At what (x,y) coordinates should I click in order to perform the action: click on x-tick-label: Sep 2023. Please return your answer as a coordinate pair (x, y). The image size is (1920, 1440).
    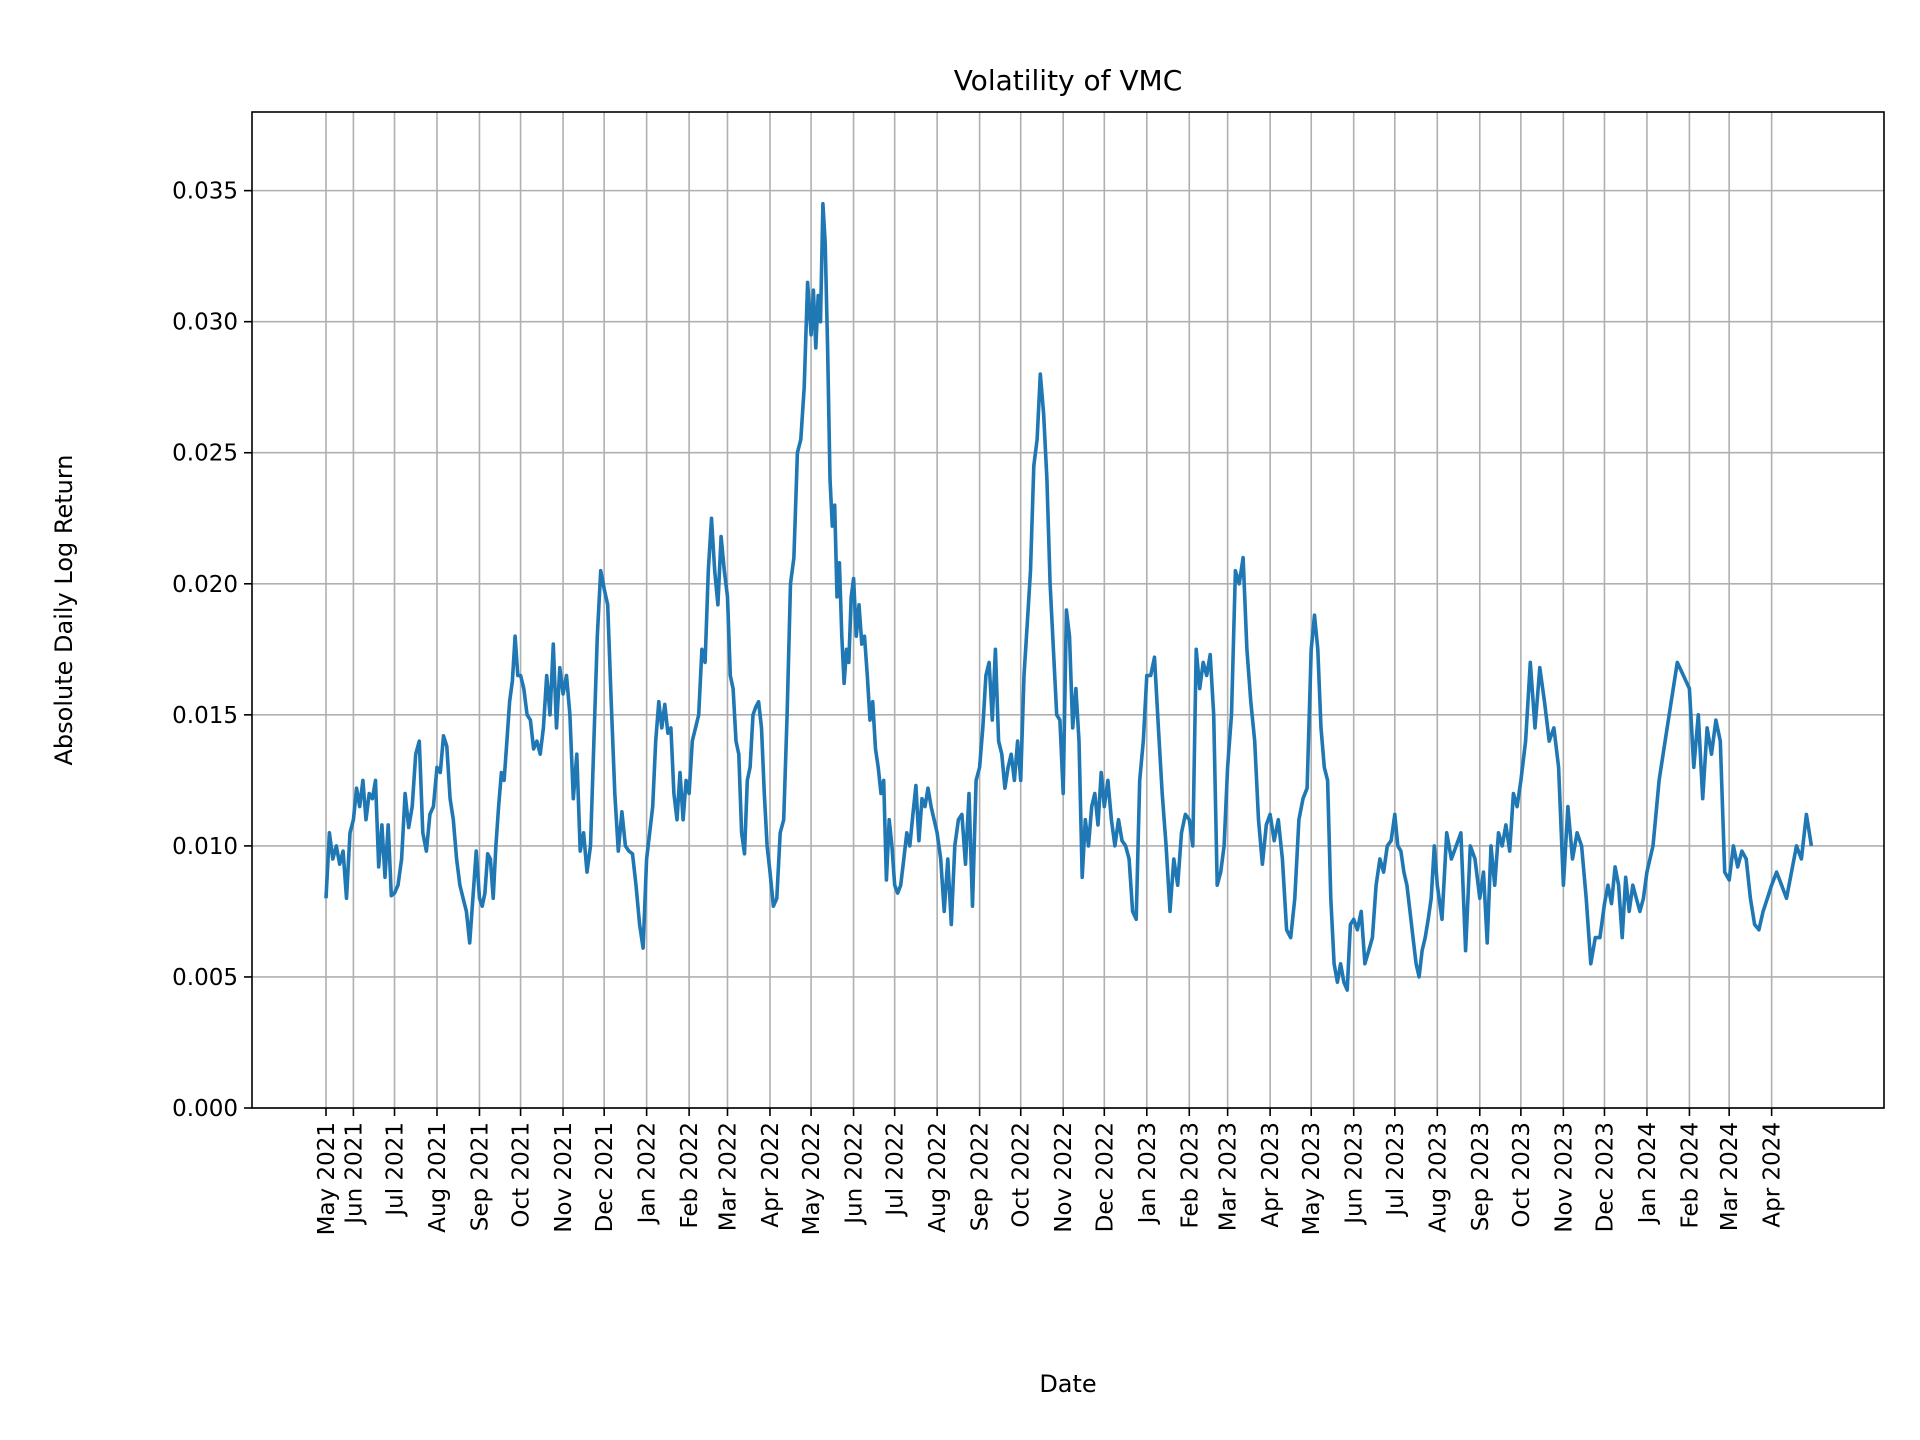
    Looking at the image, I should click on (1481, 1176).